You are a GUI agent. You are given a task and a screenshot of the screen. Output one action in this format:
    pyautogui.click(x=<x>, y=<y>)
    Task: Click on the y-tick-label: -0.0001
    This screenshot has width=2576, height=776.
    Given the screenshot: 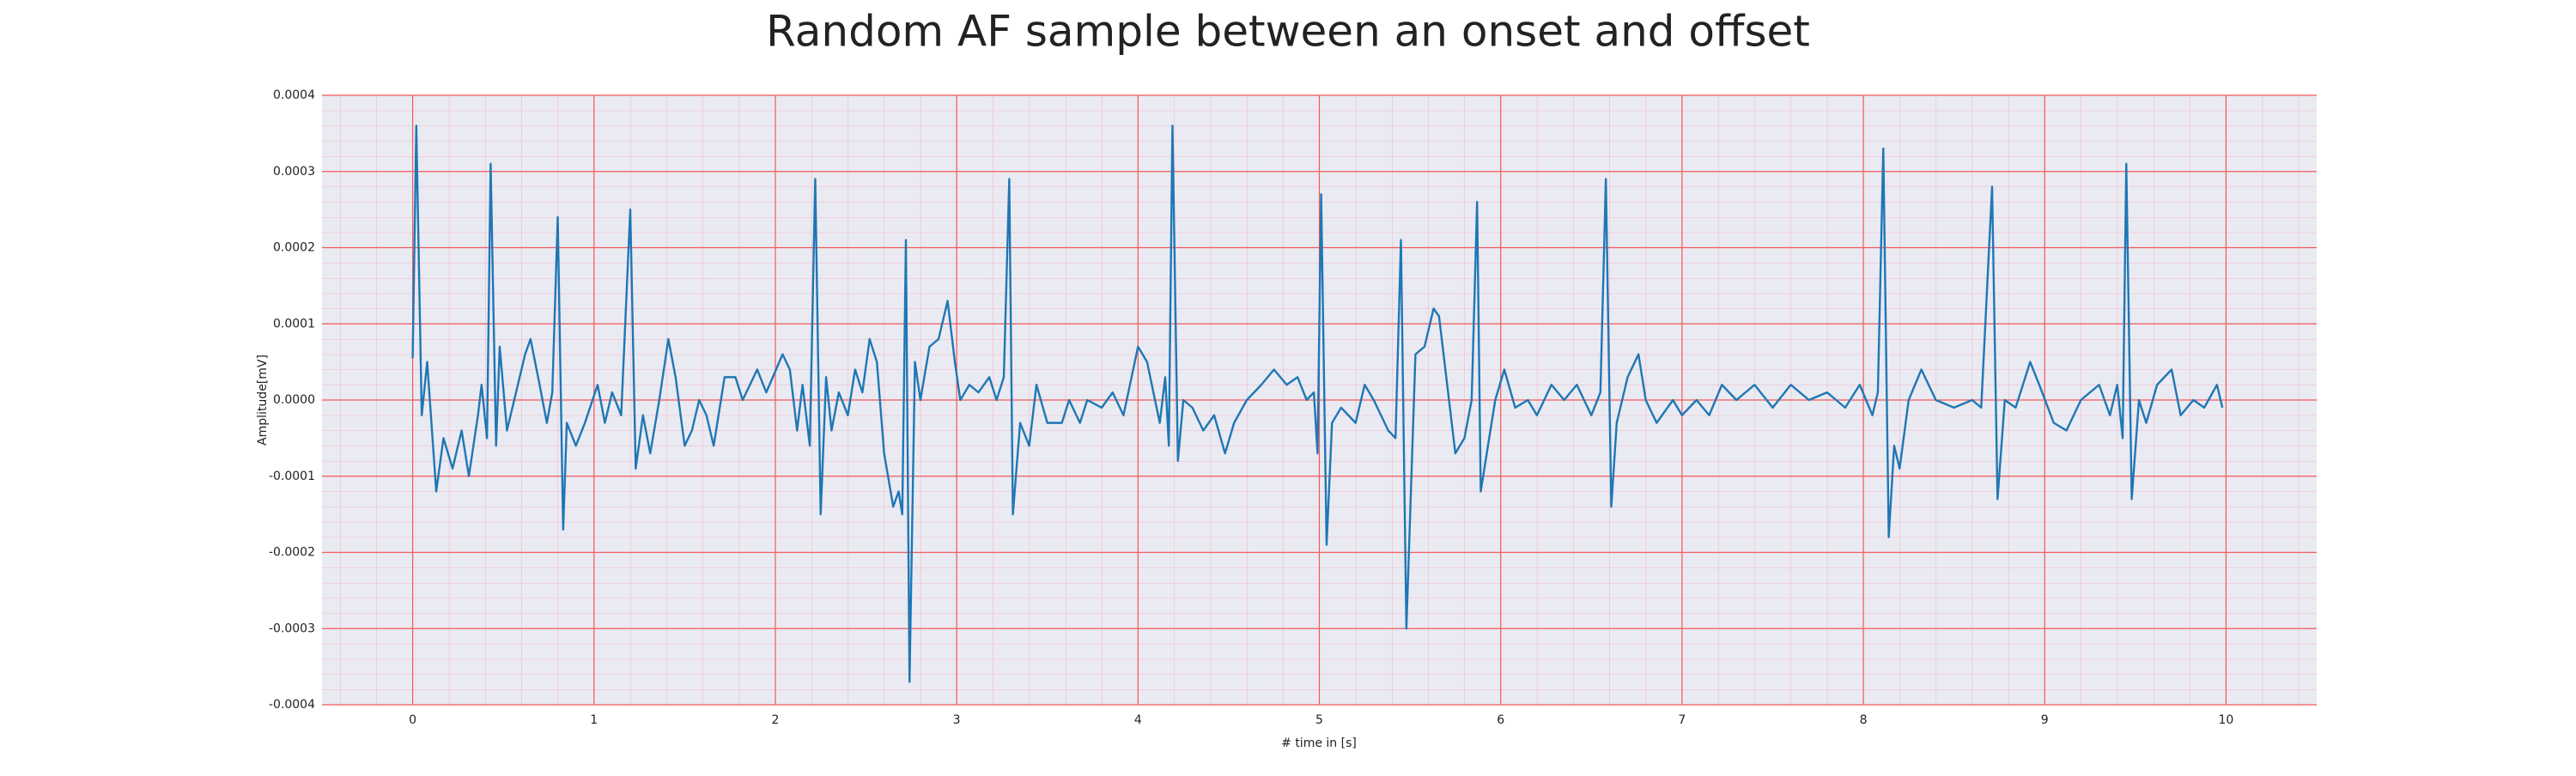 What is the action you would take?
    pyautogui.click(x=292, y=477)
    